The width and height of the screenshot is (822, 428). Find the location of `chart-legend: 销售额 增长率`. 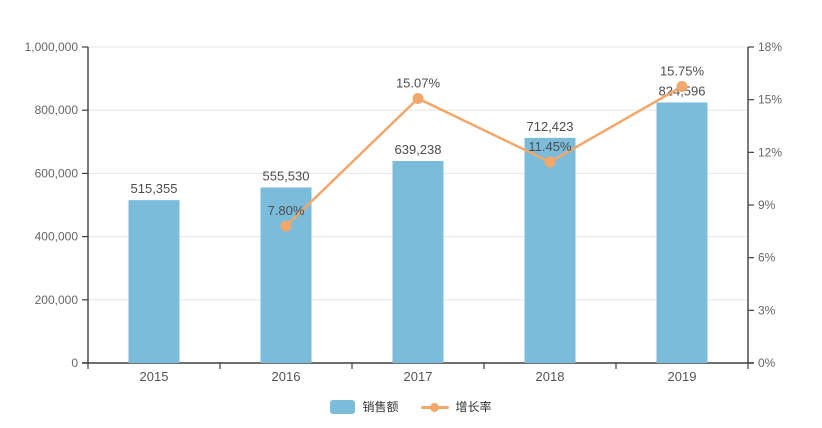

chart-legend: 销售额 增长率 is located at coordinates (411, 407).